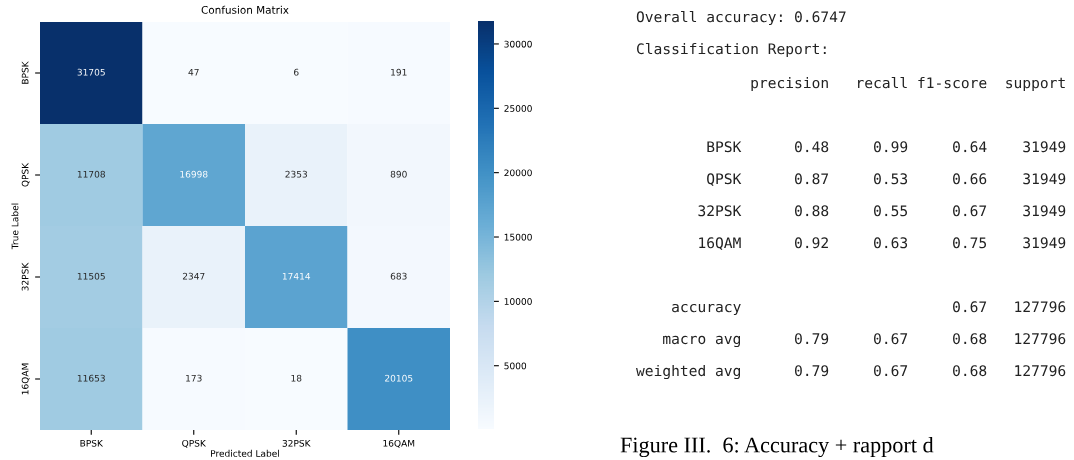 The image size is (1074, 460). What do you see at coordinates (194, 174) in the screenshot?
I see `data-label: 16998` at bounding box center [194, 174].